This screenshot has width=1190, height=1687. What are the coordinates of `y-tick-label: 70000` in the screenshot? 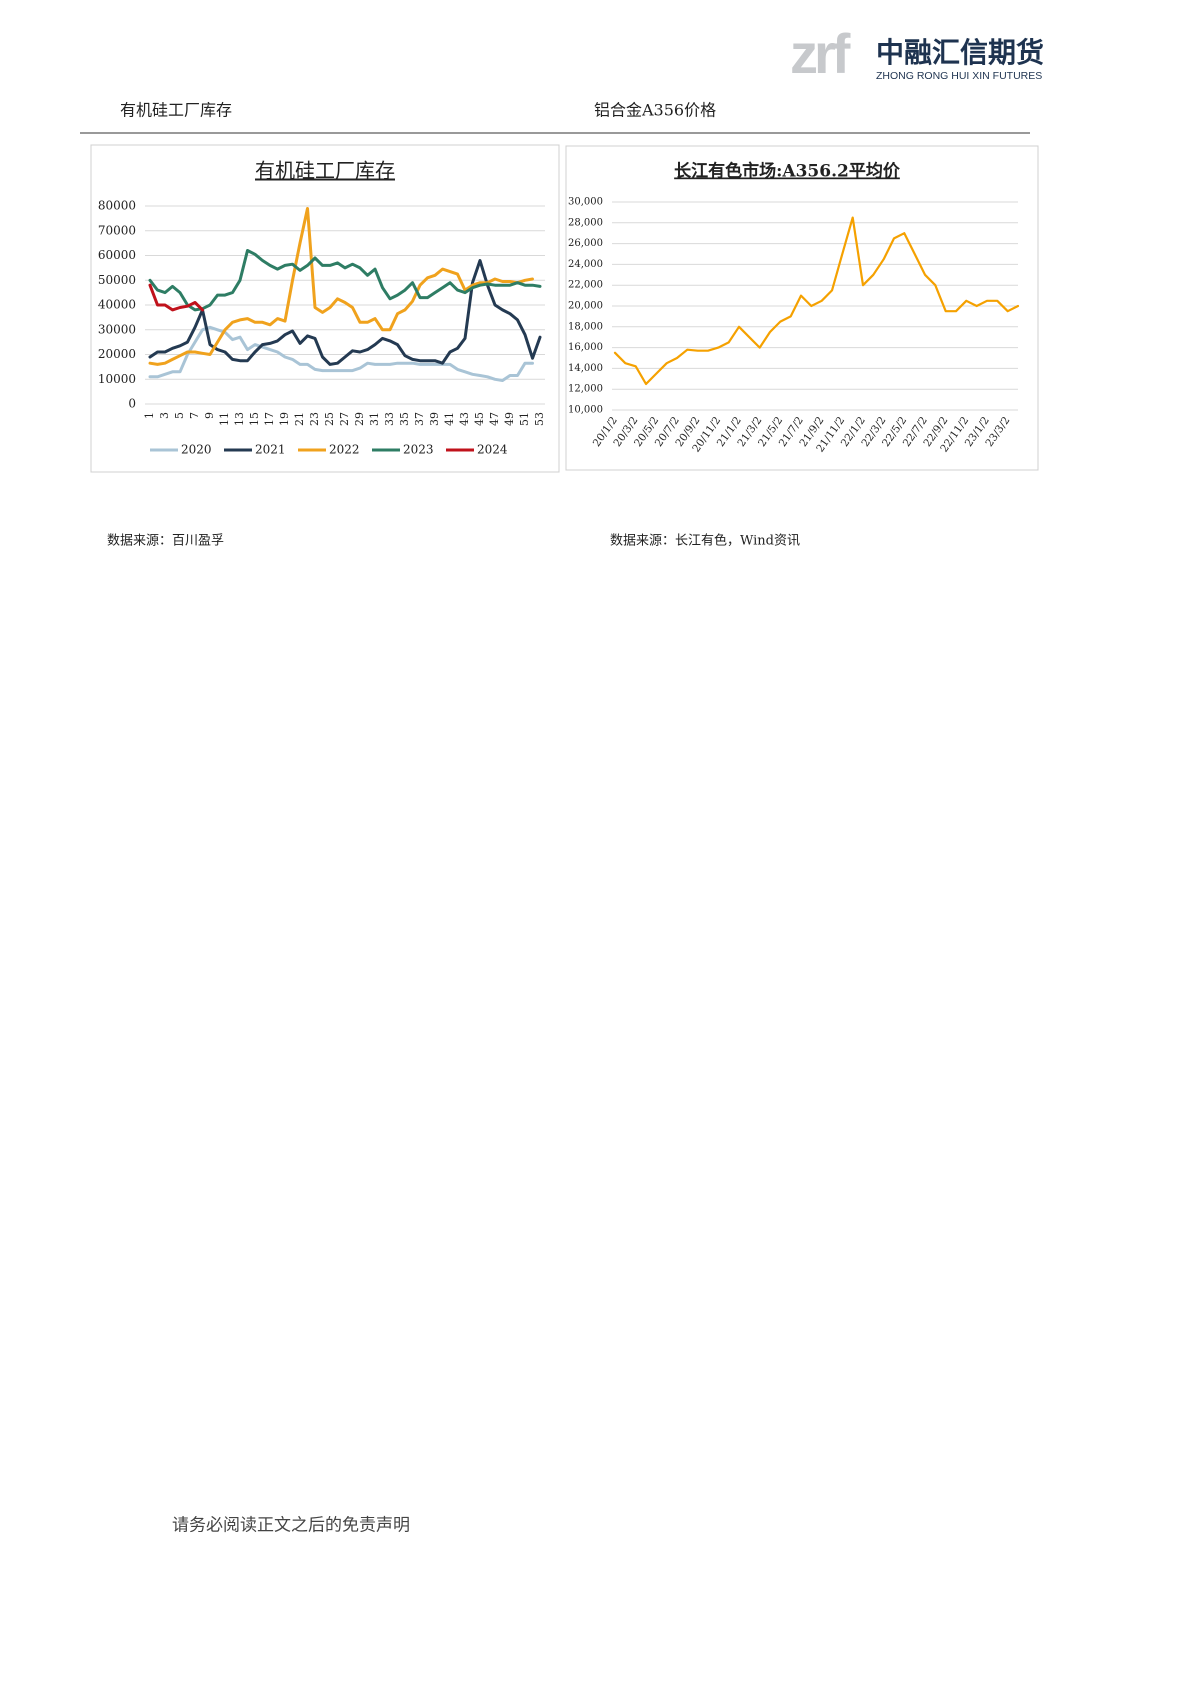 It's located at (117, 230).